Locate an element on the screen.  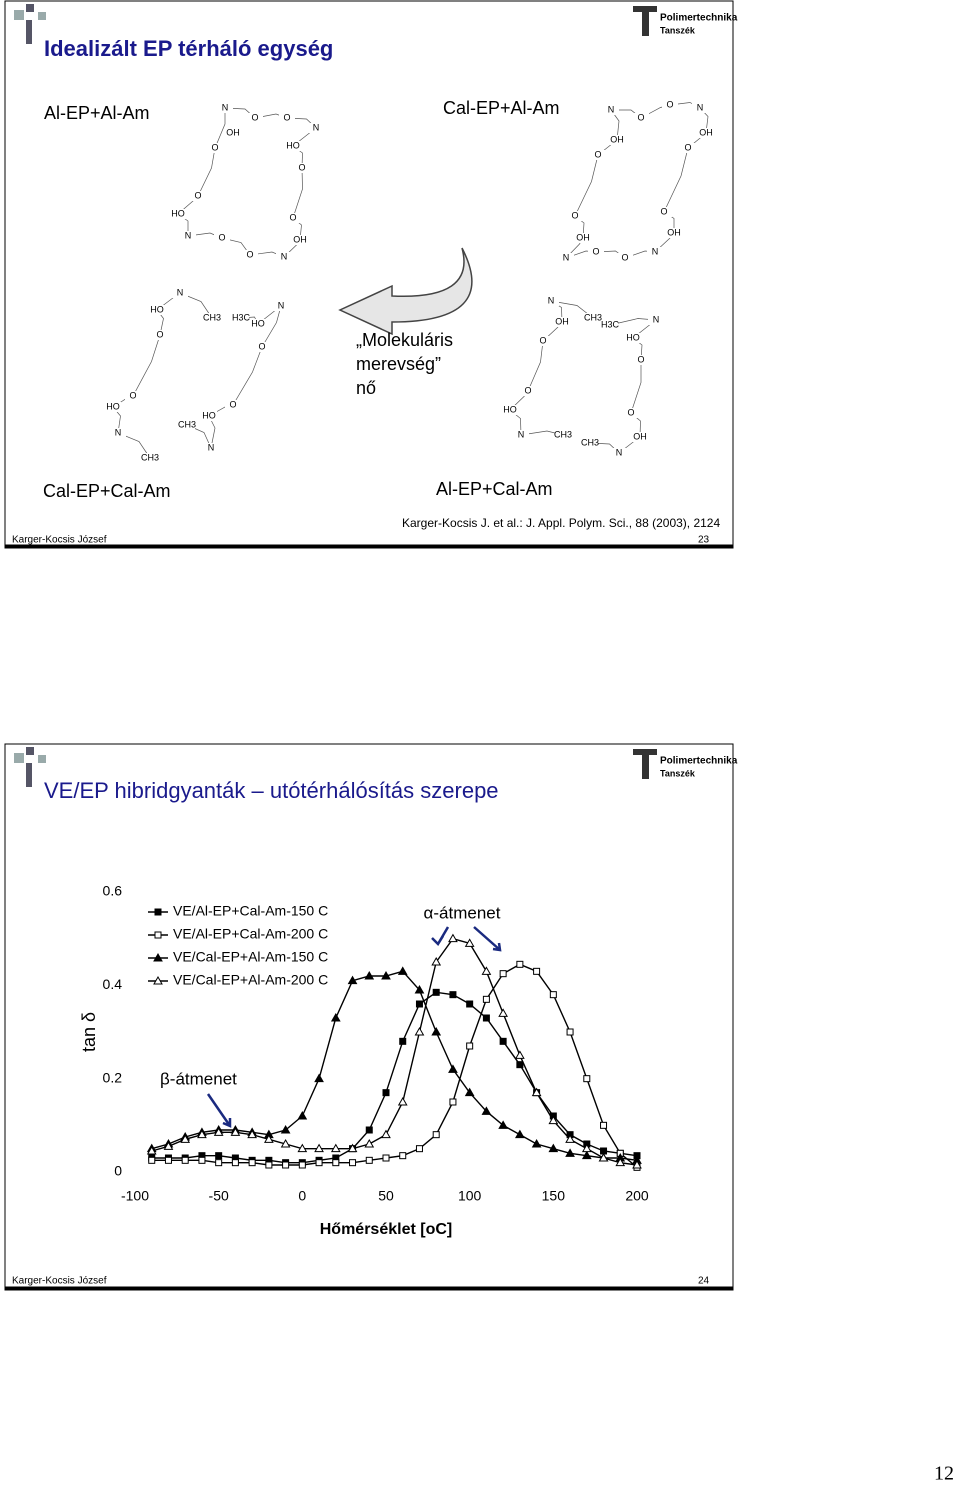
y-axis-label: tan δ is located at coordinates (89, 1032).